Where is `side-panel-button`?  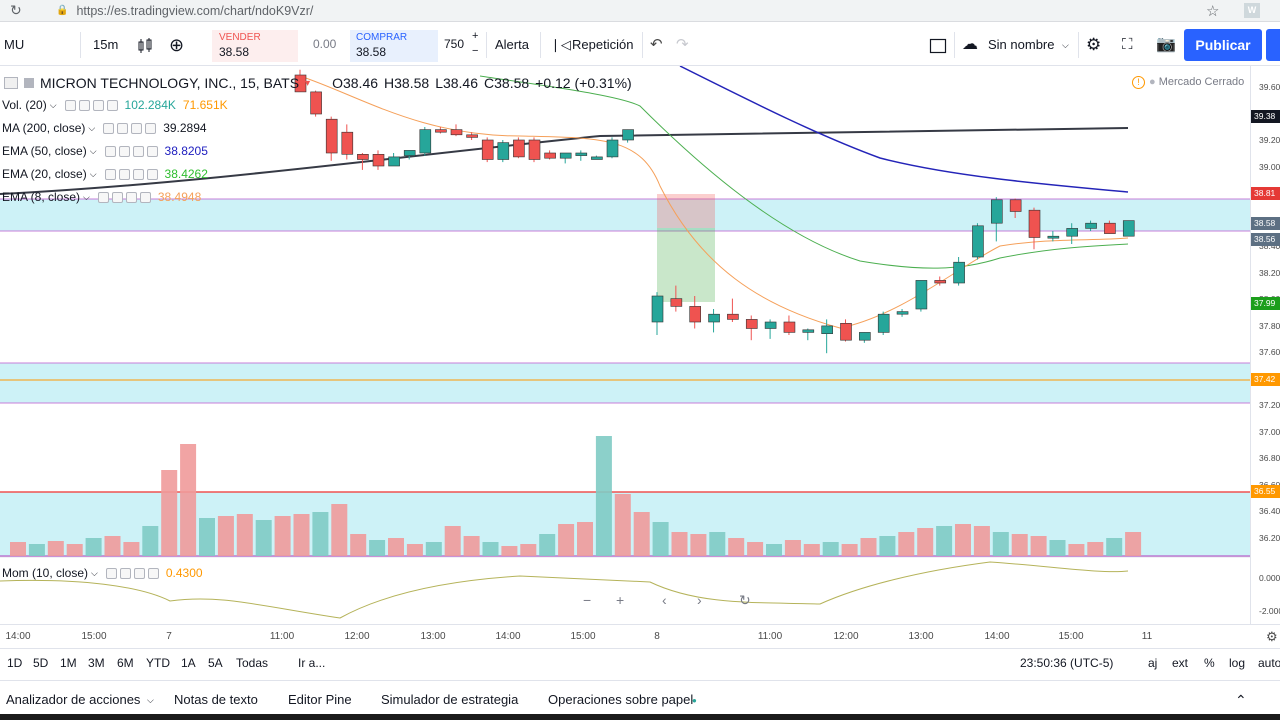
side-panel-button is located at coordinates (1273, 45).